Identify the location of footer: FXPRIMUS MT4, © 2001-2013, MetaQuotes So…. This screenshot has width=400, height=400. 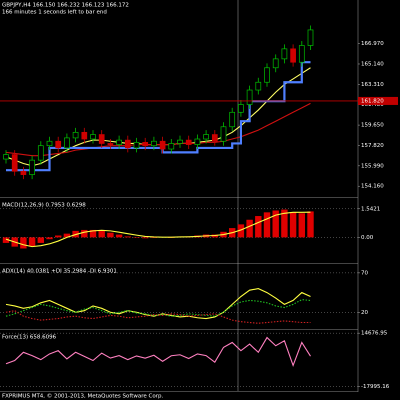
(82, 396).